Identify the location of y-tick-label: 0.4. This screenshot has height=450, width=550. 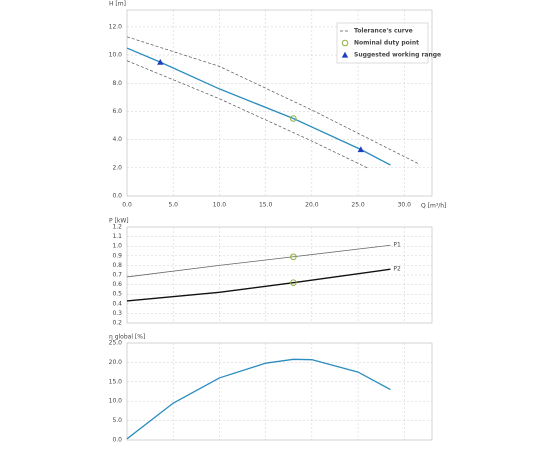
(117, 303).